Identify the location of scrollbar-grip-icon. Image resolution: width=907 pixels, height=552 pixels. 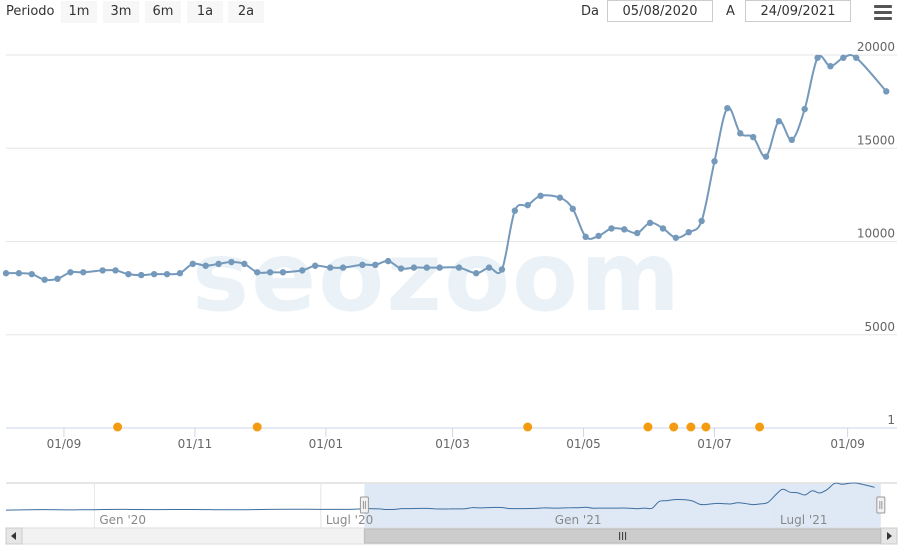
(623, 536).